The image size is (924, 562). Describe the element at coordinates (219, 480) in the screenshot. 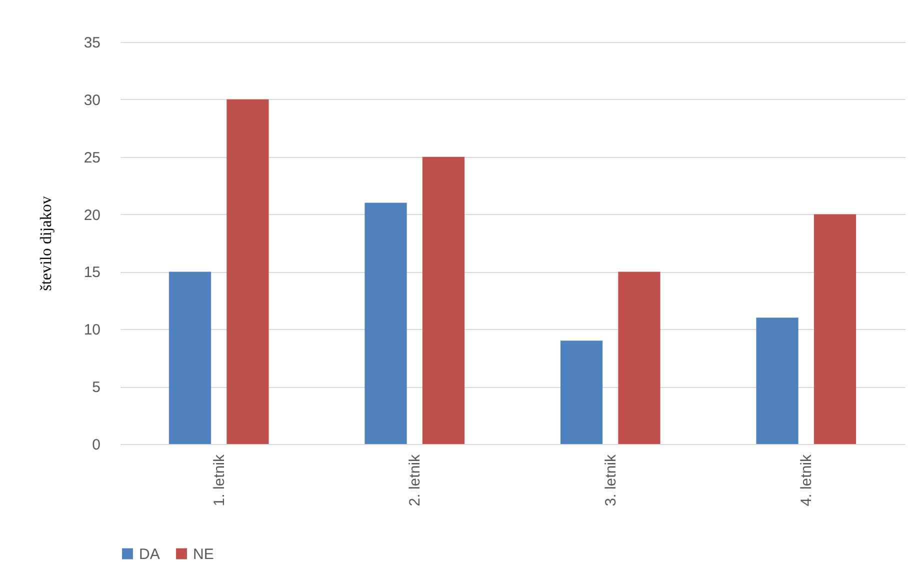

I see `x-tick-label: 1. letnik` at that location.